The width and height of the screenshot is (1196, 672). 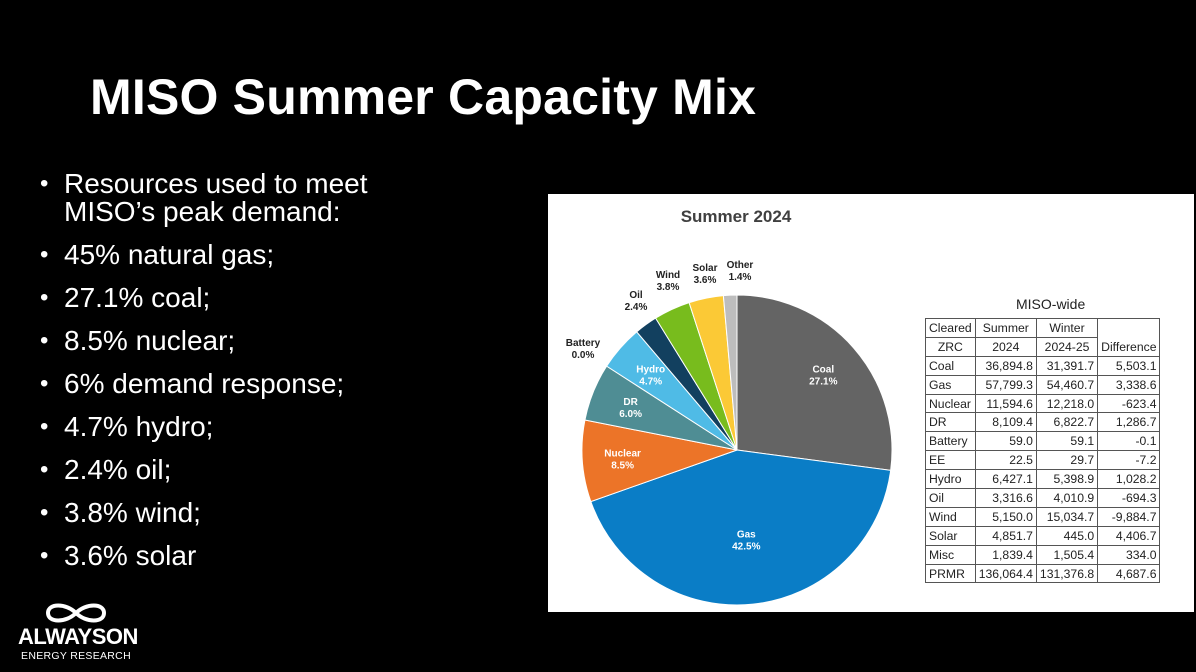 I want to click on value-cell: 12,218.0, so click(x=1067, y=403).